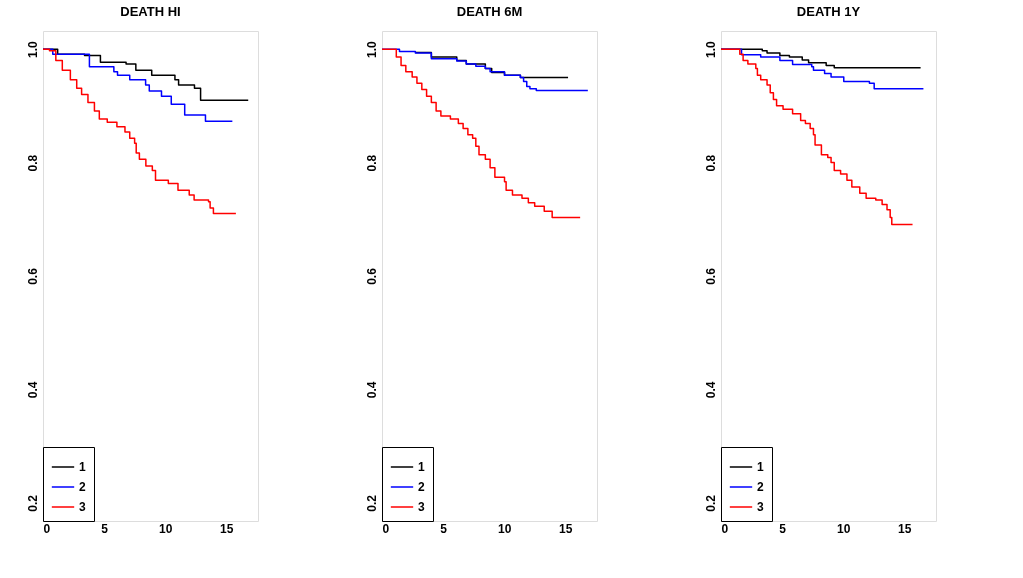 The image size is (1023, 578). Describe the element at coordinates (828, 11) in the screenshot. I see `chart-title: DEATH 1Y` at that location.